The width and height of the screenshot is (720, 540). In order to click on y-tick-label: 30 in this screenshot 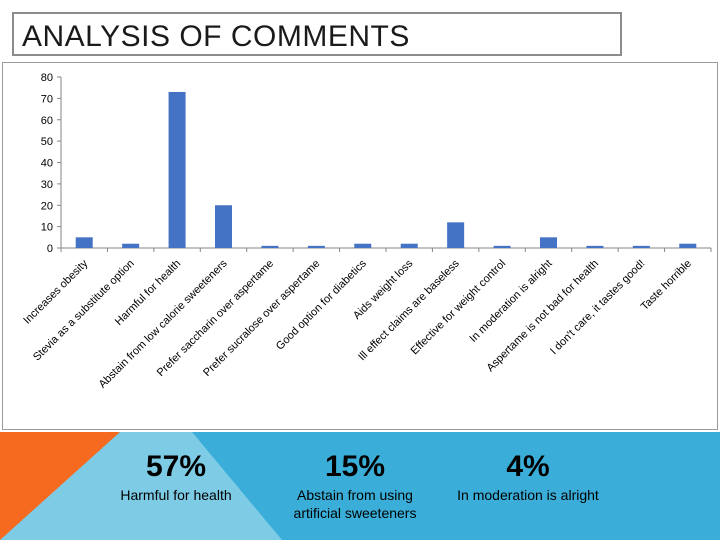, I will do `click(47, 185)`.